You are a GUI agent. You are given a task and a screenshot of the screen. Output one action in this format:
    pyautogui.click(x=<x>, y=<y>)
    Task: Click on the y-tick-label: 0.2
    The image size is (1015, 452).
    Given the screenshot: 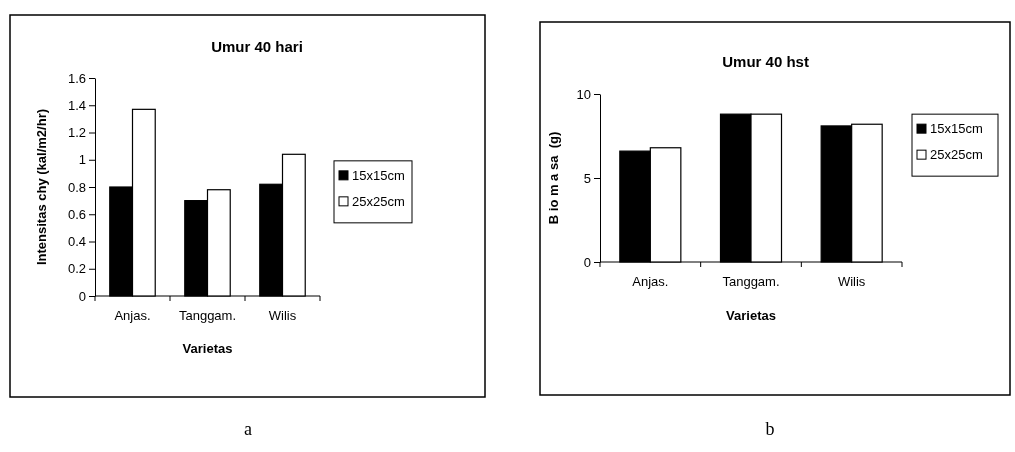 What is the action you would take?
    pyautogui.click(x=76, y=269)
    